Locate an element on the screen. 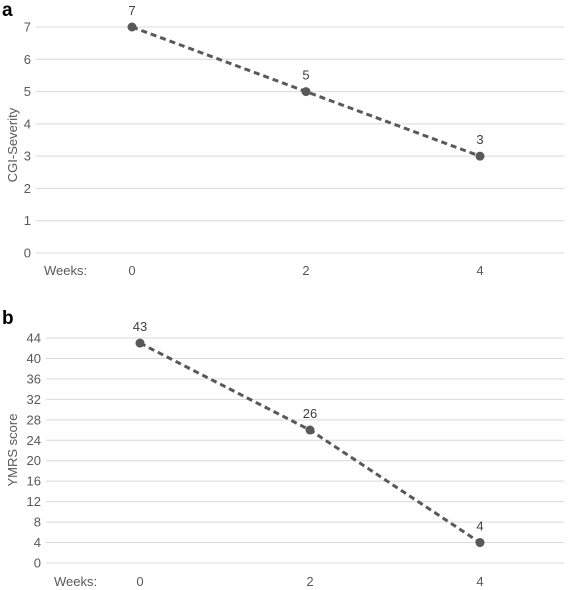 The width and height of the screenshot is (568, 590). data-label: 3 is located at coordinates (479, 139).